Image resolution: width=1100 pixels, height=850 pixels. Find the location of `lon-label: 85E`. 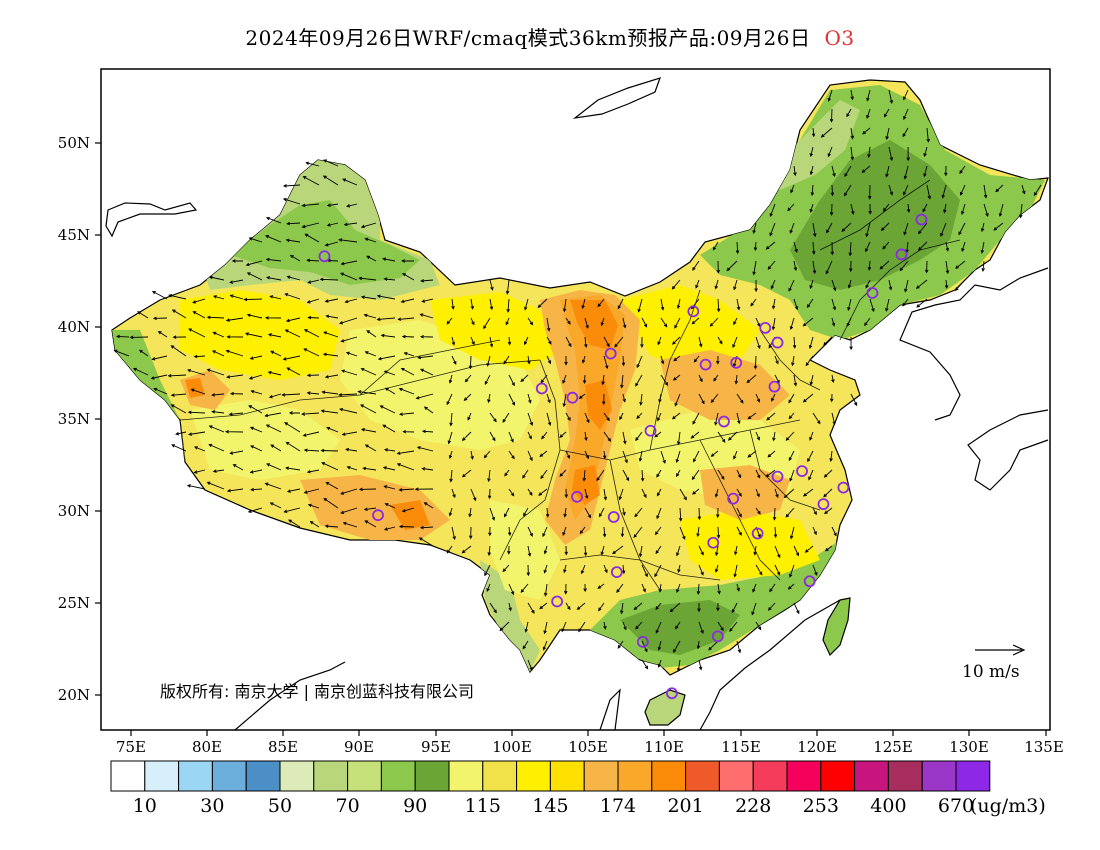

lon-label: 85E is located at coordinates (283, 747).